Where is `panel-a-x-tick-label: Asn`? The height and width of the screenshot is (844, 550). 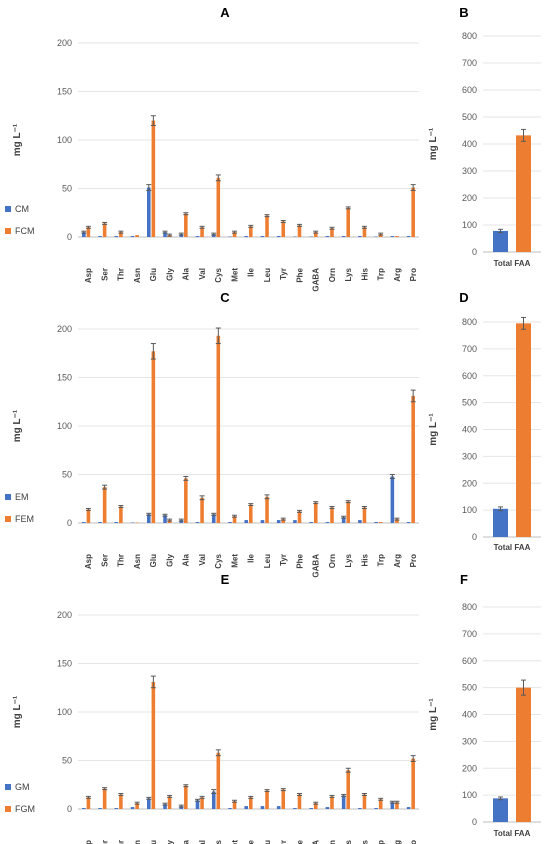 panel-a-x-tick-label: Asn is located at coordinates (137, 275).